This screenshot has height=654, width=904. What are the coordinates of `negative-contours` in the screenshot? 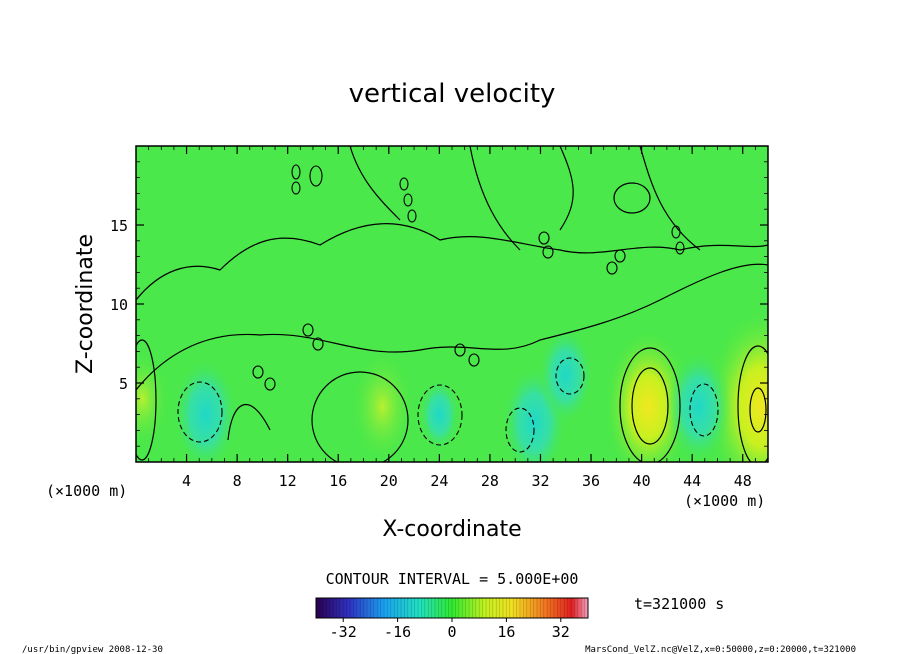 It's located at (448, 405).